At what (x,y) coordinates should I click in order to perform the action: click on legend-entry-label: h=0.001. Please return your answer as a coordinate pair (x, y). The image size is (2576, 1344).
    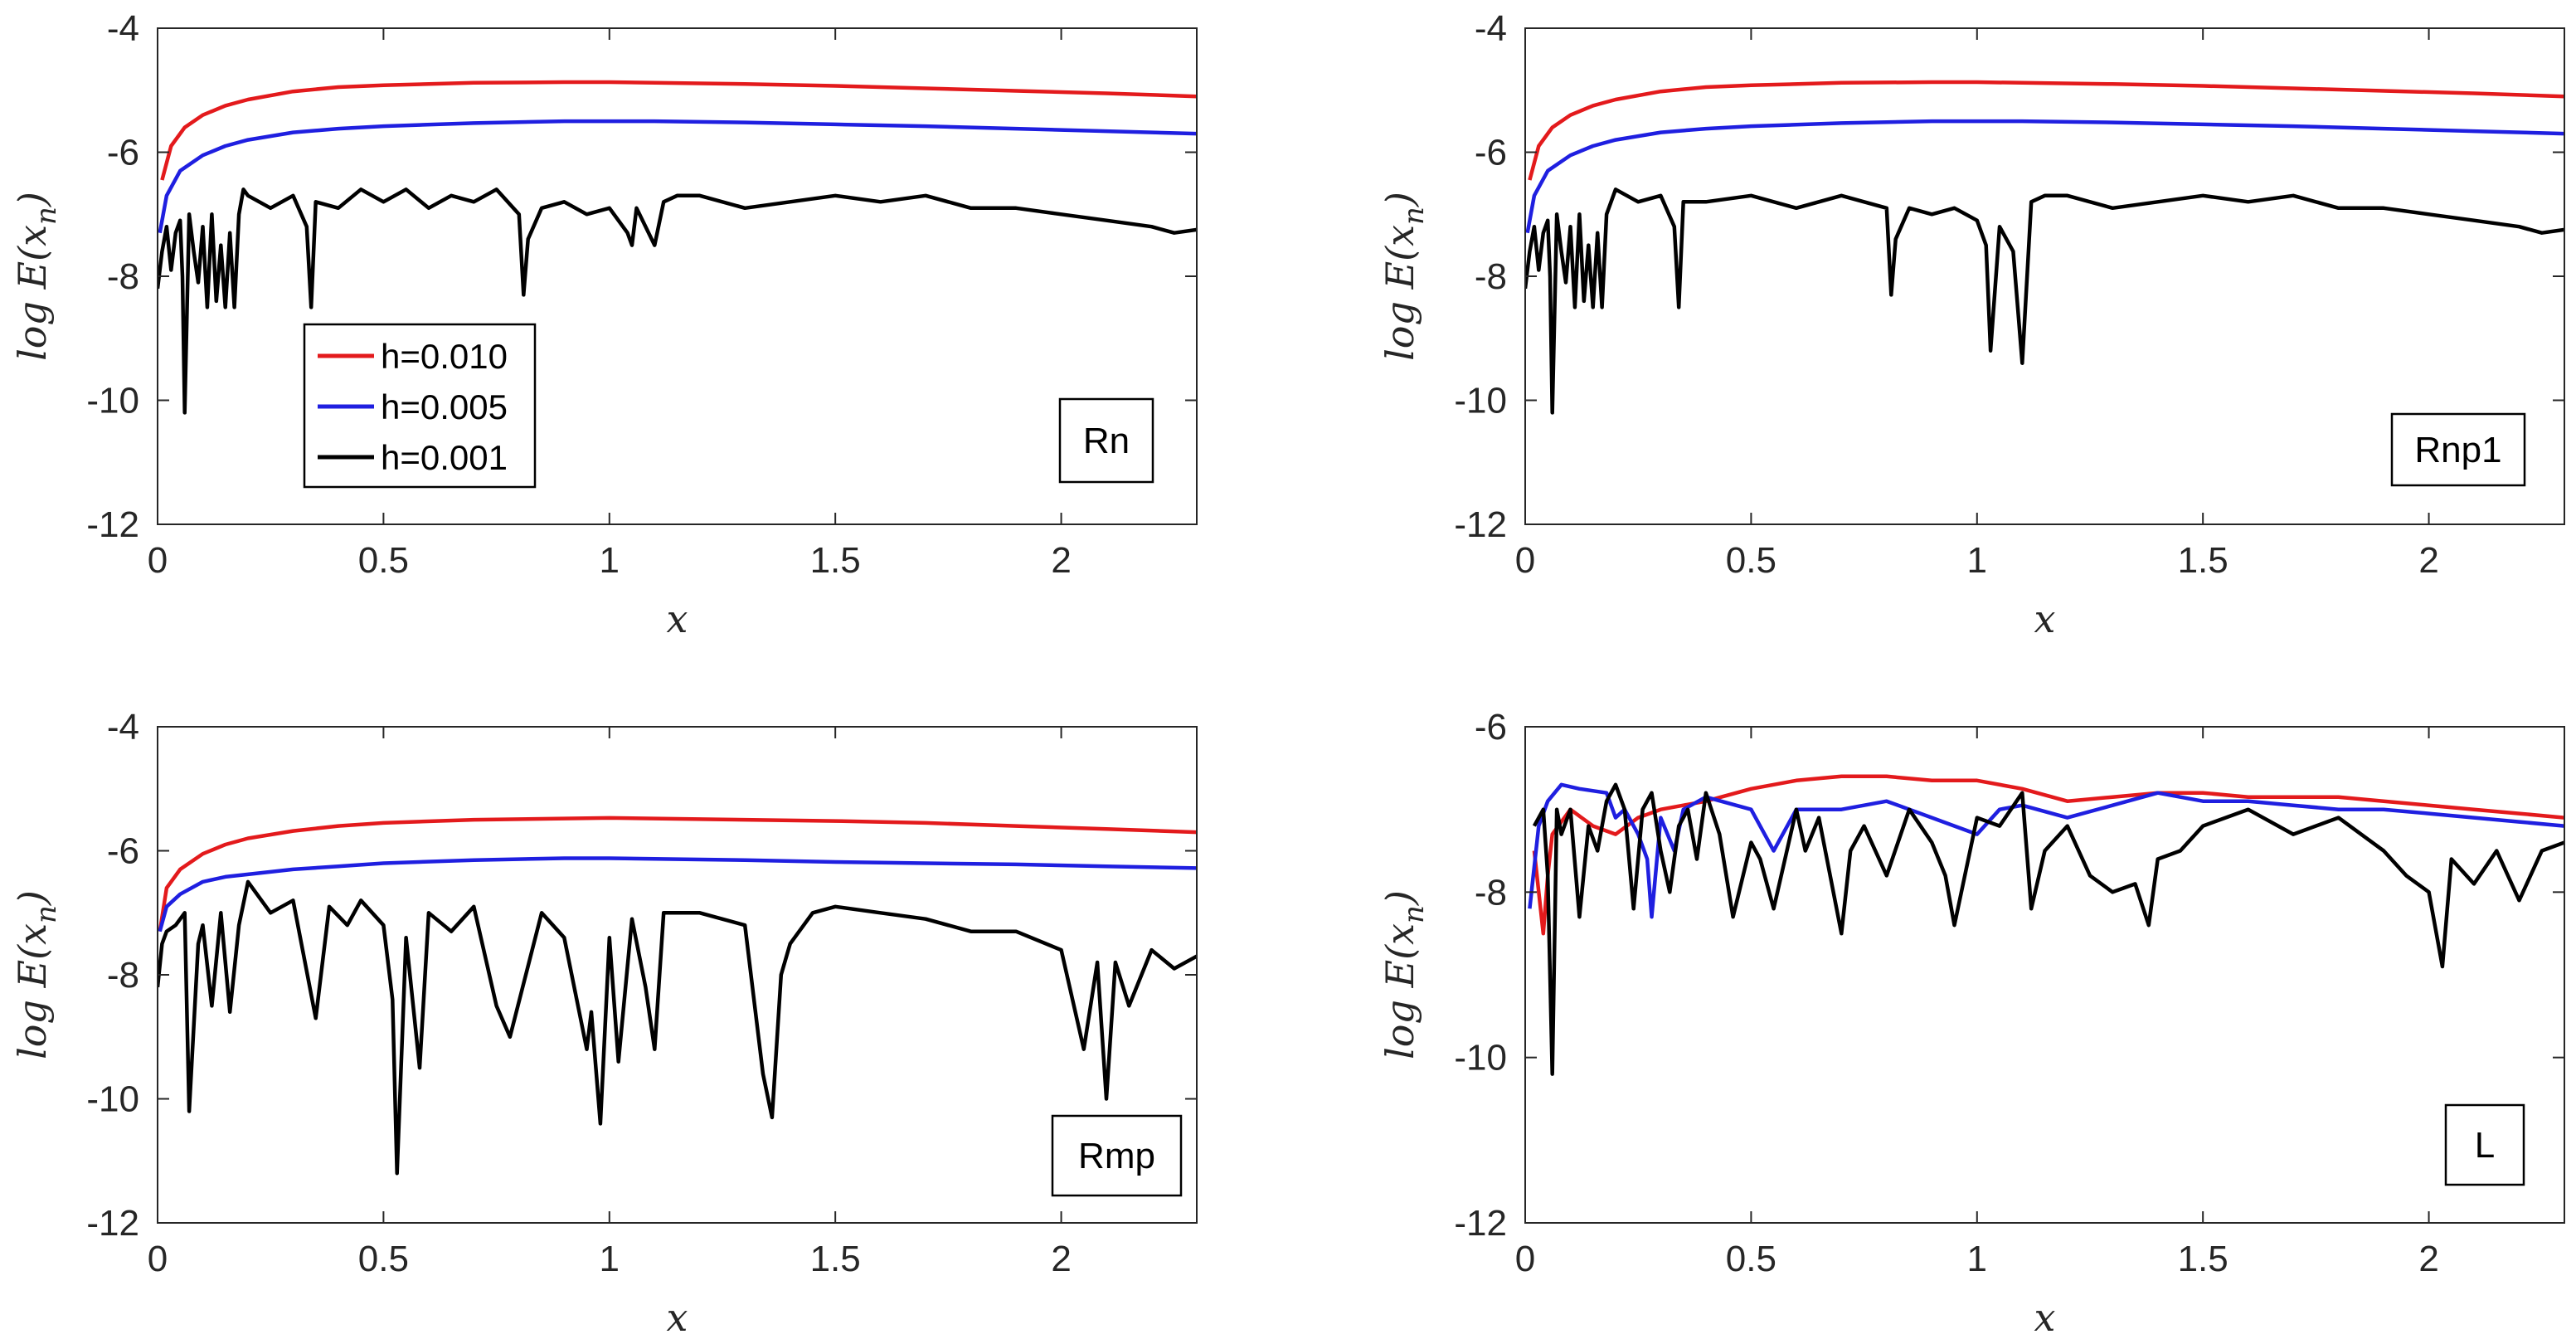
    Looking at the image, I should click on (445, 457).